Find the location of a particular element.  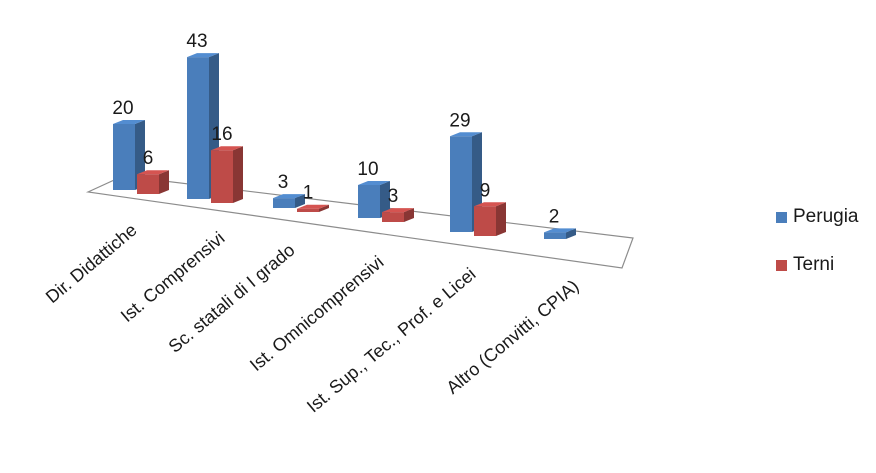

data-label-terni-1: 16 is located at coordinates (221, 134).